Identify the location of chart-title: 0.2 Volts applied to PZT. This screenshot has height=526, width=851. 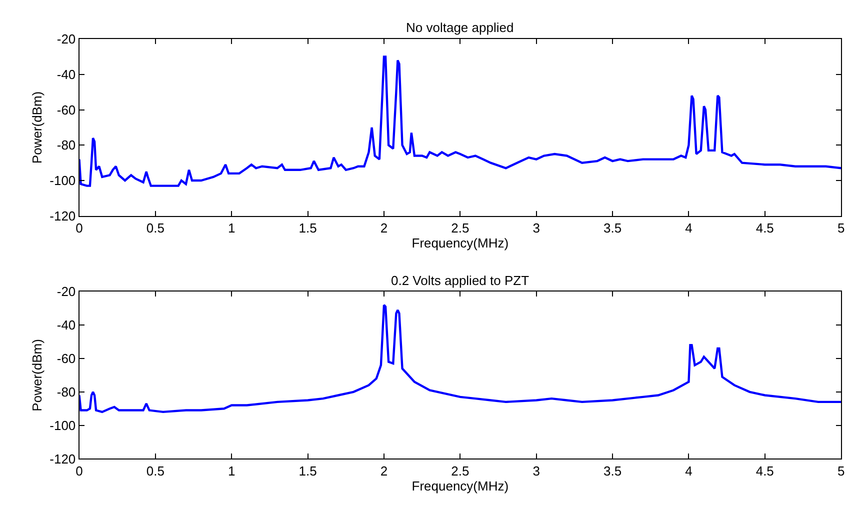
(460, 280).